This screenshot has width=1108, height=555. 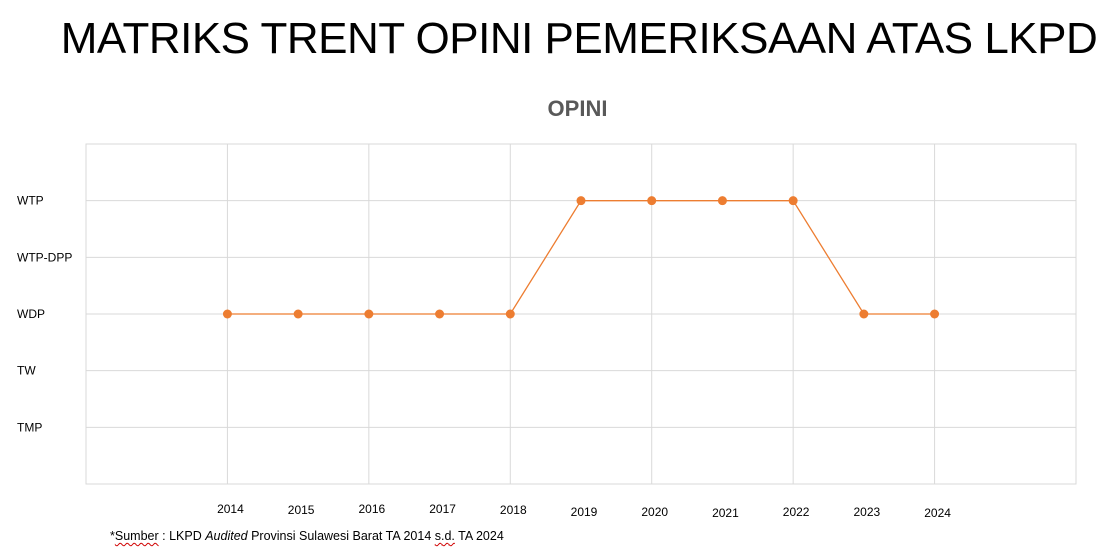 I want to click on y-tick-label: TW, so click(x=26, y=371).